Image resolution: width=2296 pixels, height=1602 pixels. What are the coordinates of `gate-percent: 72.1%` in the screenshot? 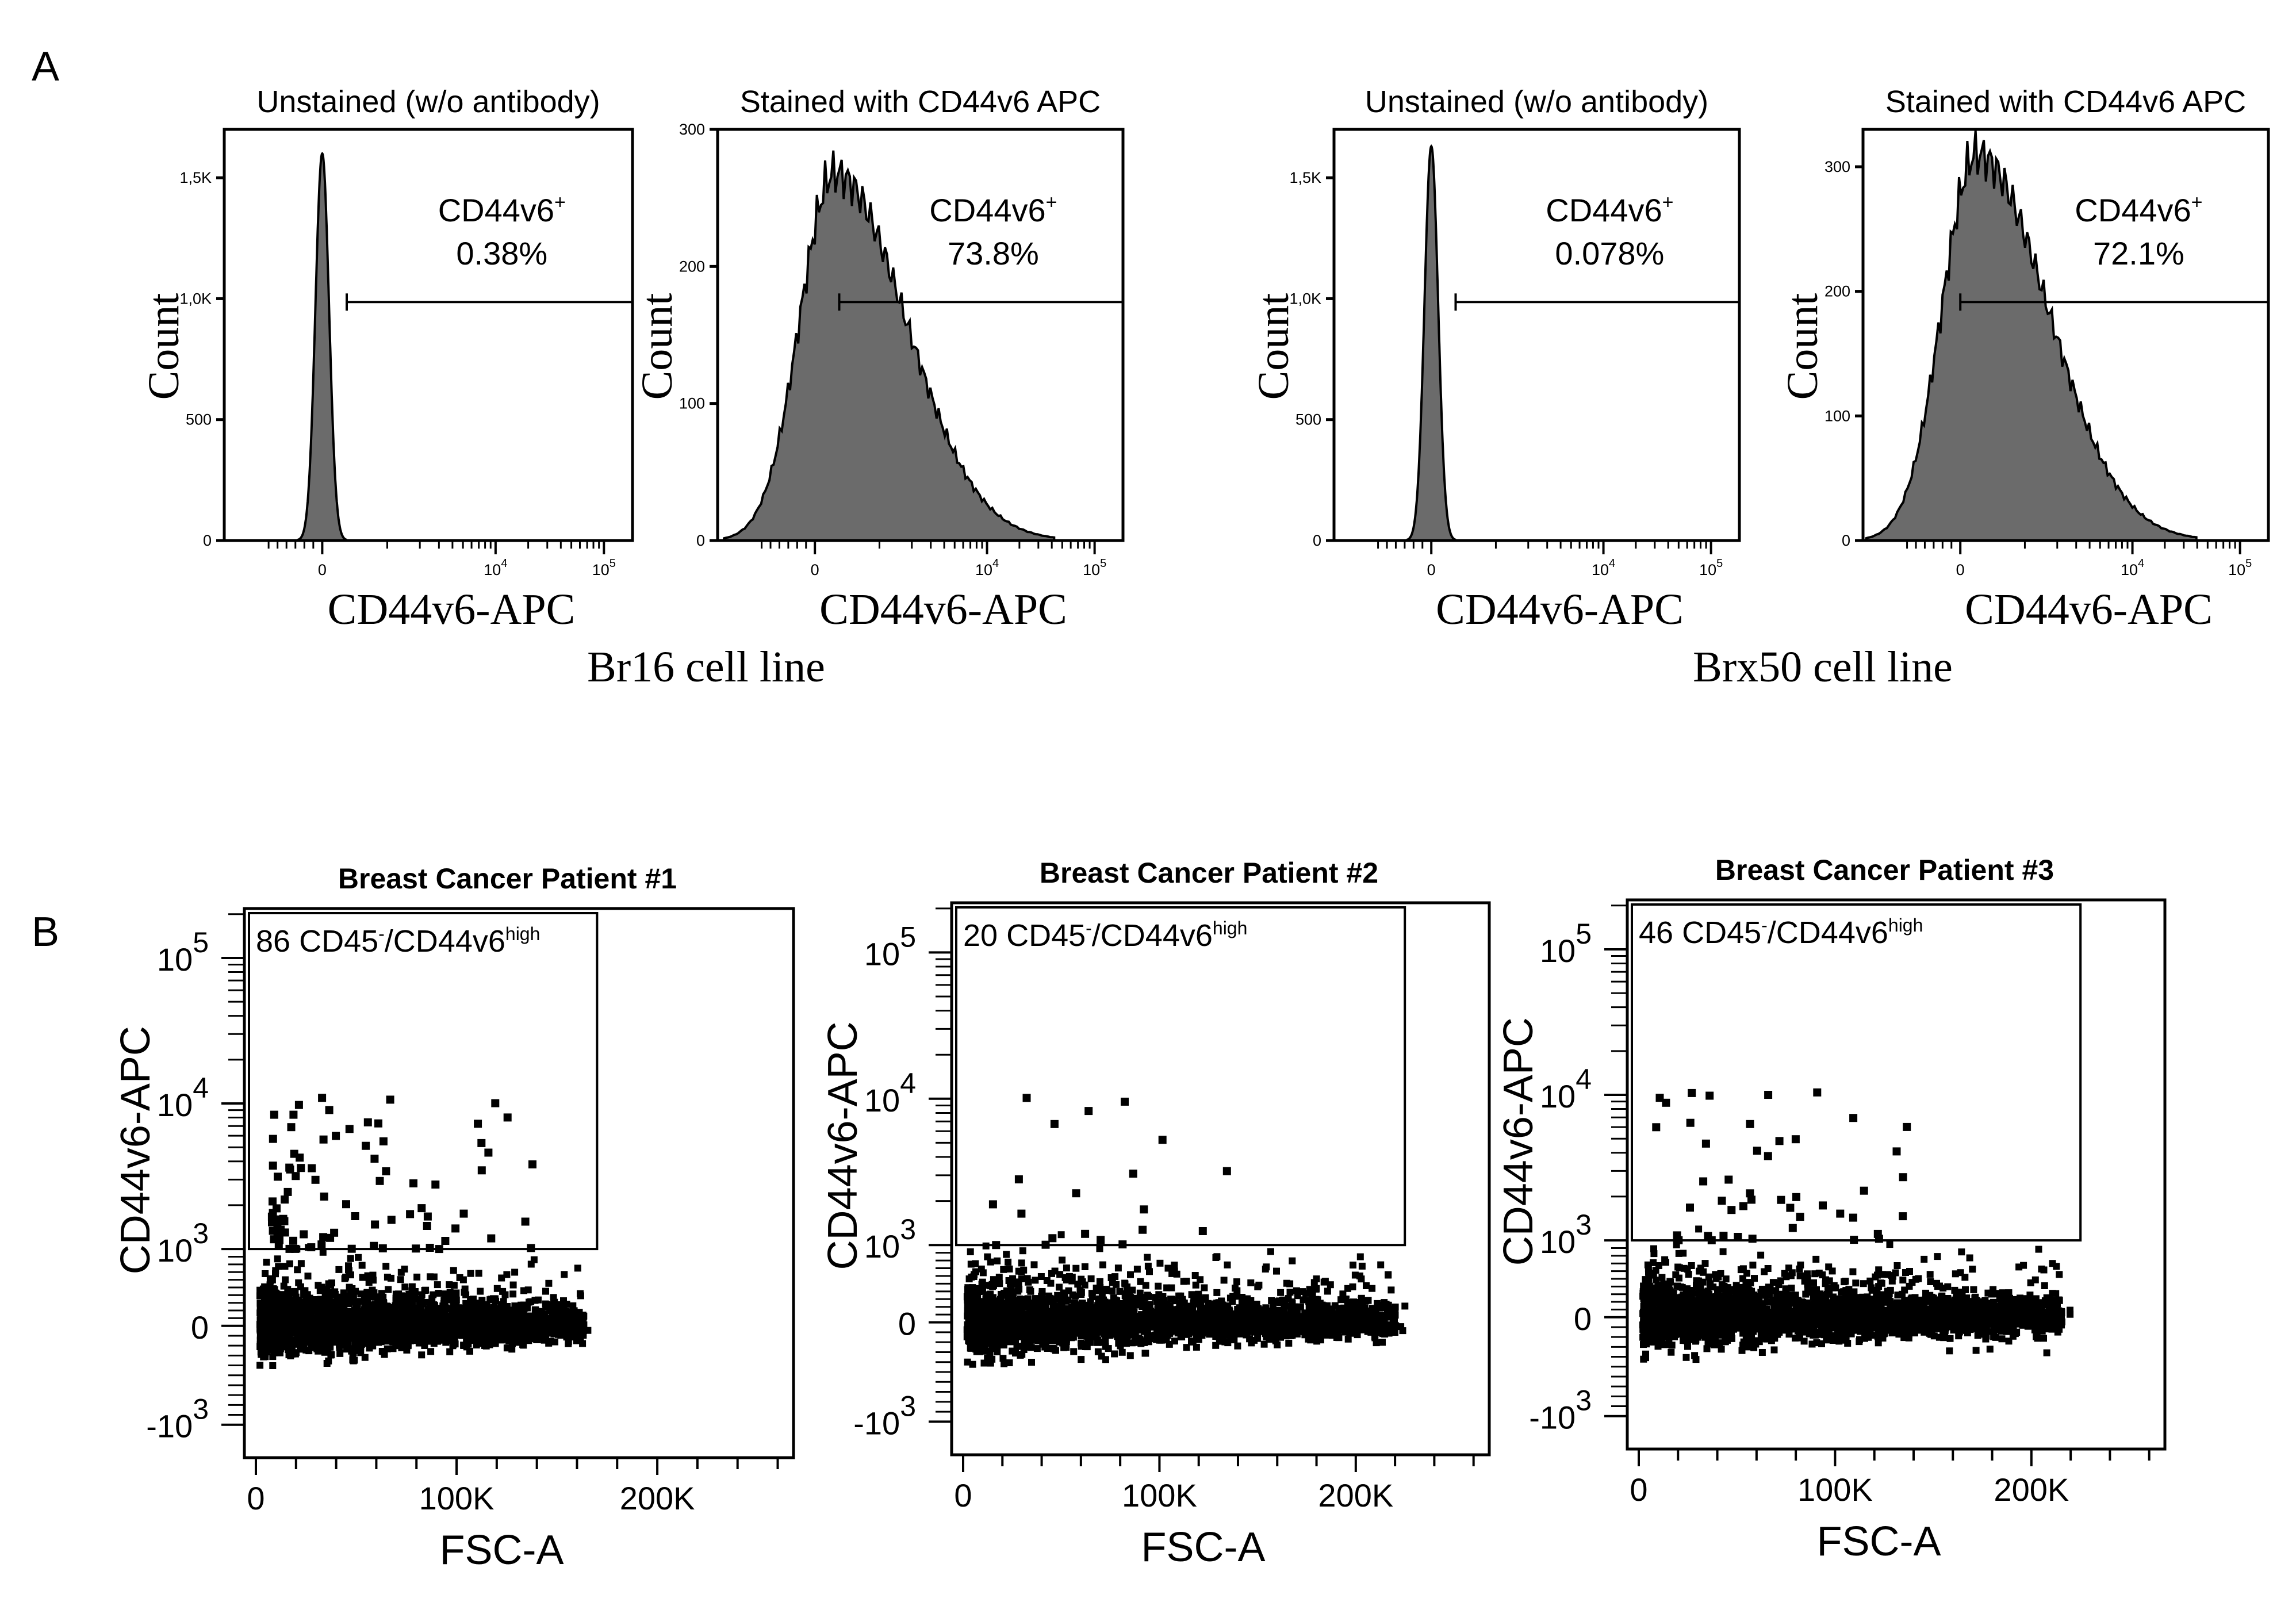 It's located at (2138, 253).